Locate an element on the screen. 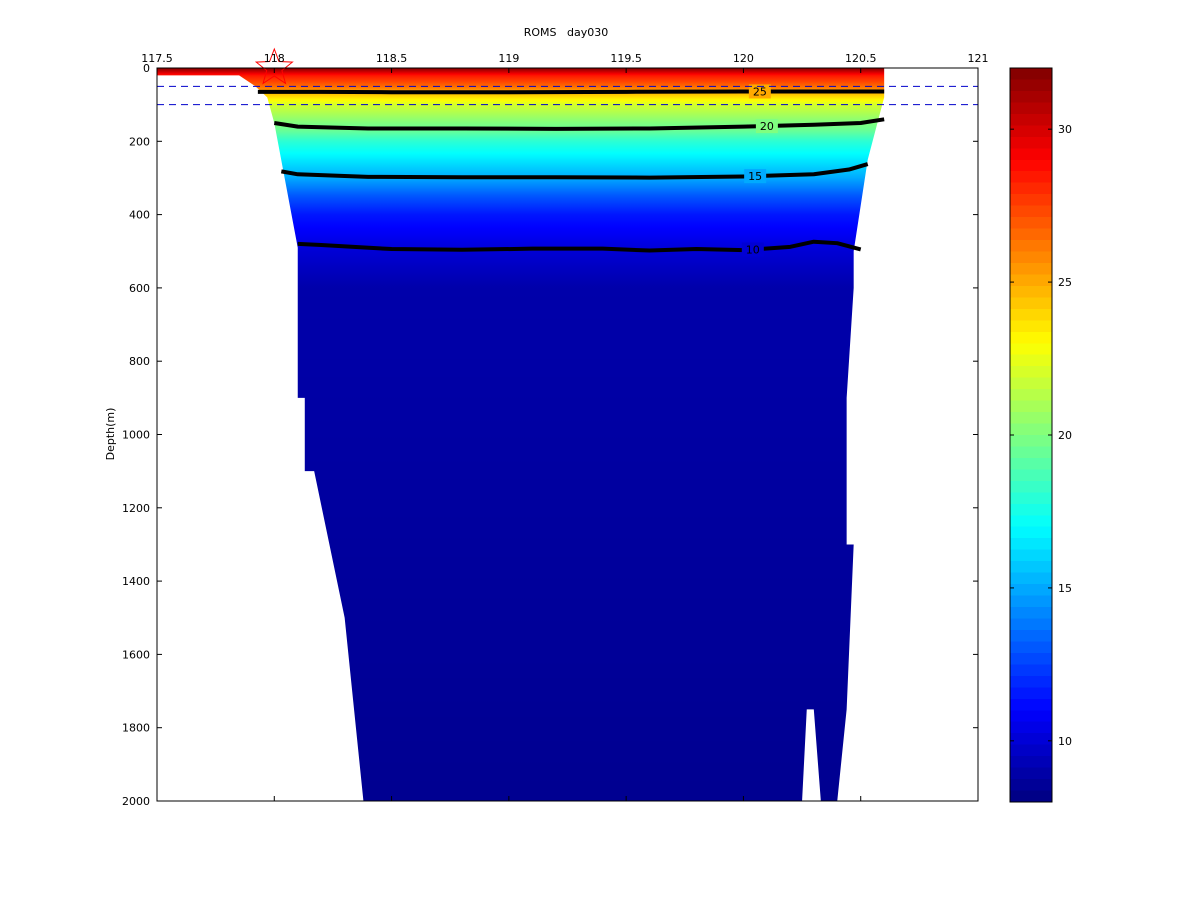 The height and width of the screenshot is (900, 1200). y-tick-label: 400 is located at coordinates (139, 215).